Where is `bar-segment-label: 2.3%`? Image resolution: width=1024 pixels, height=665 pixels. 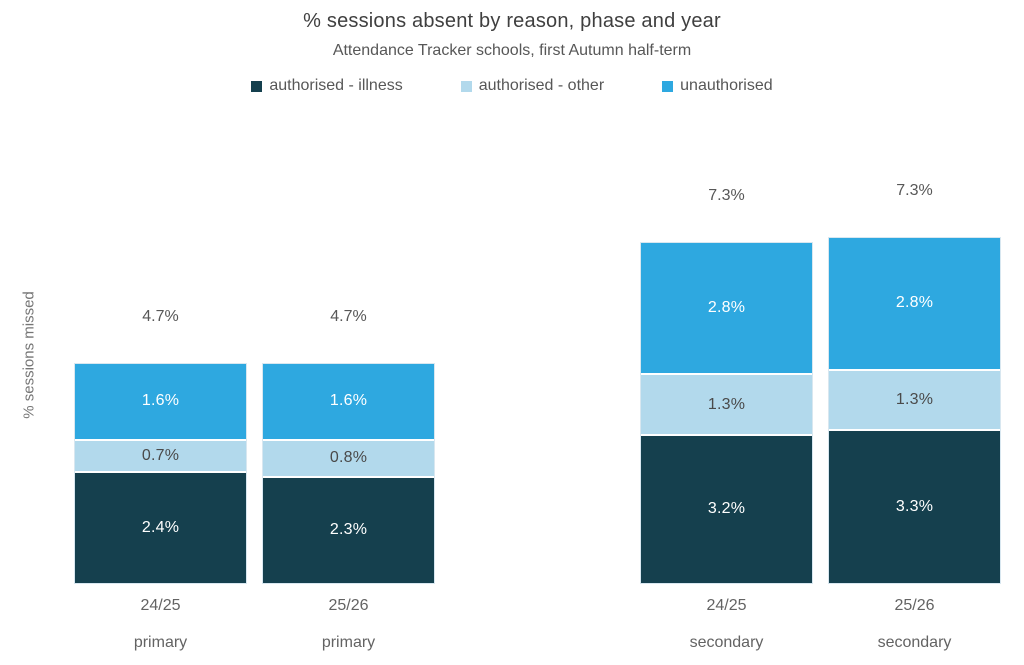
bar-segment-label: 2.3% is located at coordinates (348, 530).